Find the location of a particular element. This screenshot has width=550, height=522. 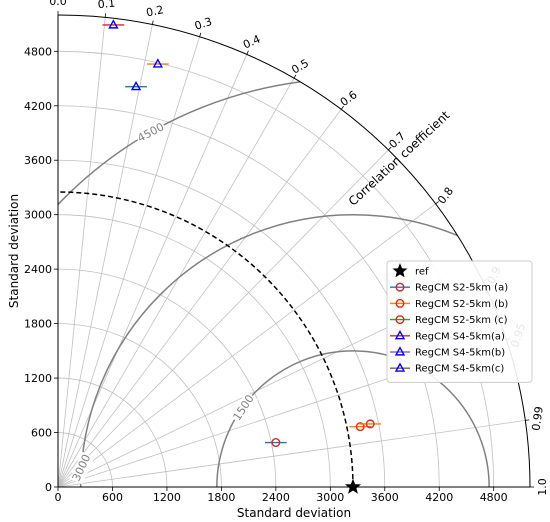

y-tick-label: 4800 is located at coordinates (38, 51).